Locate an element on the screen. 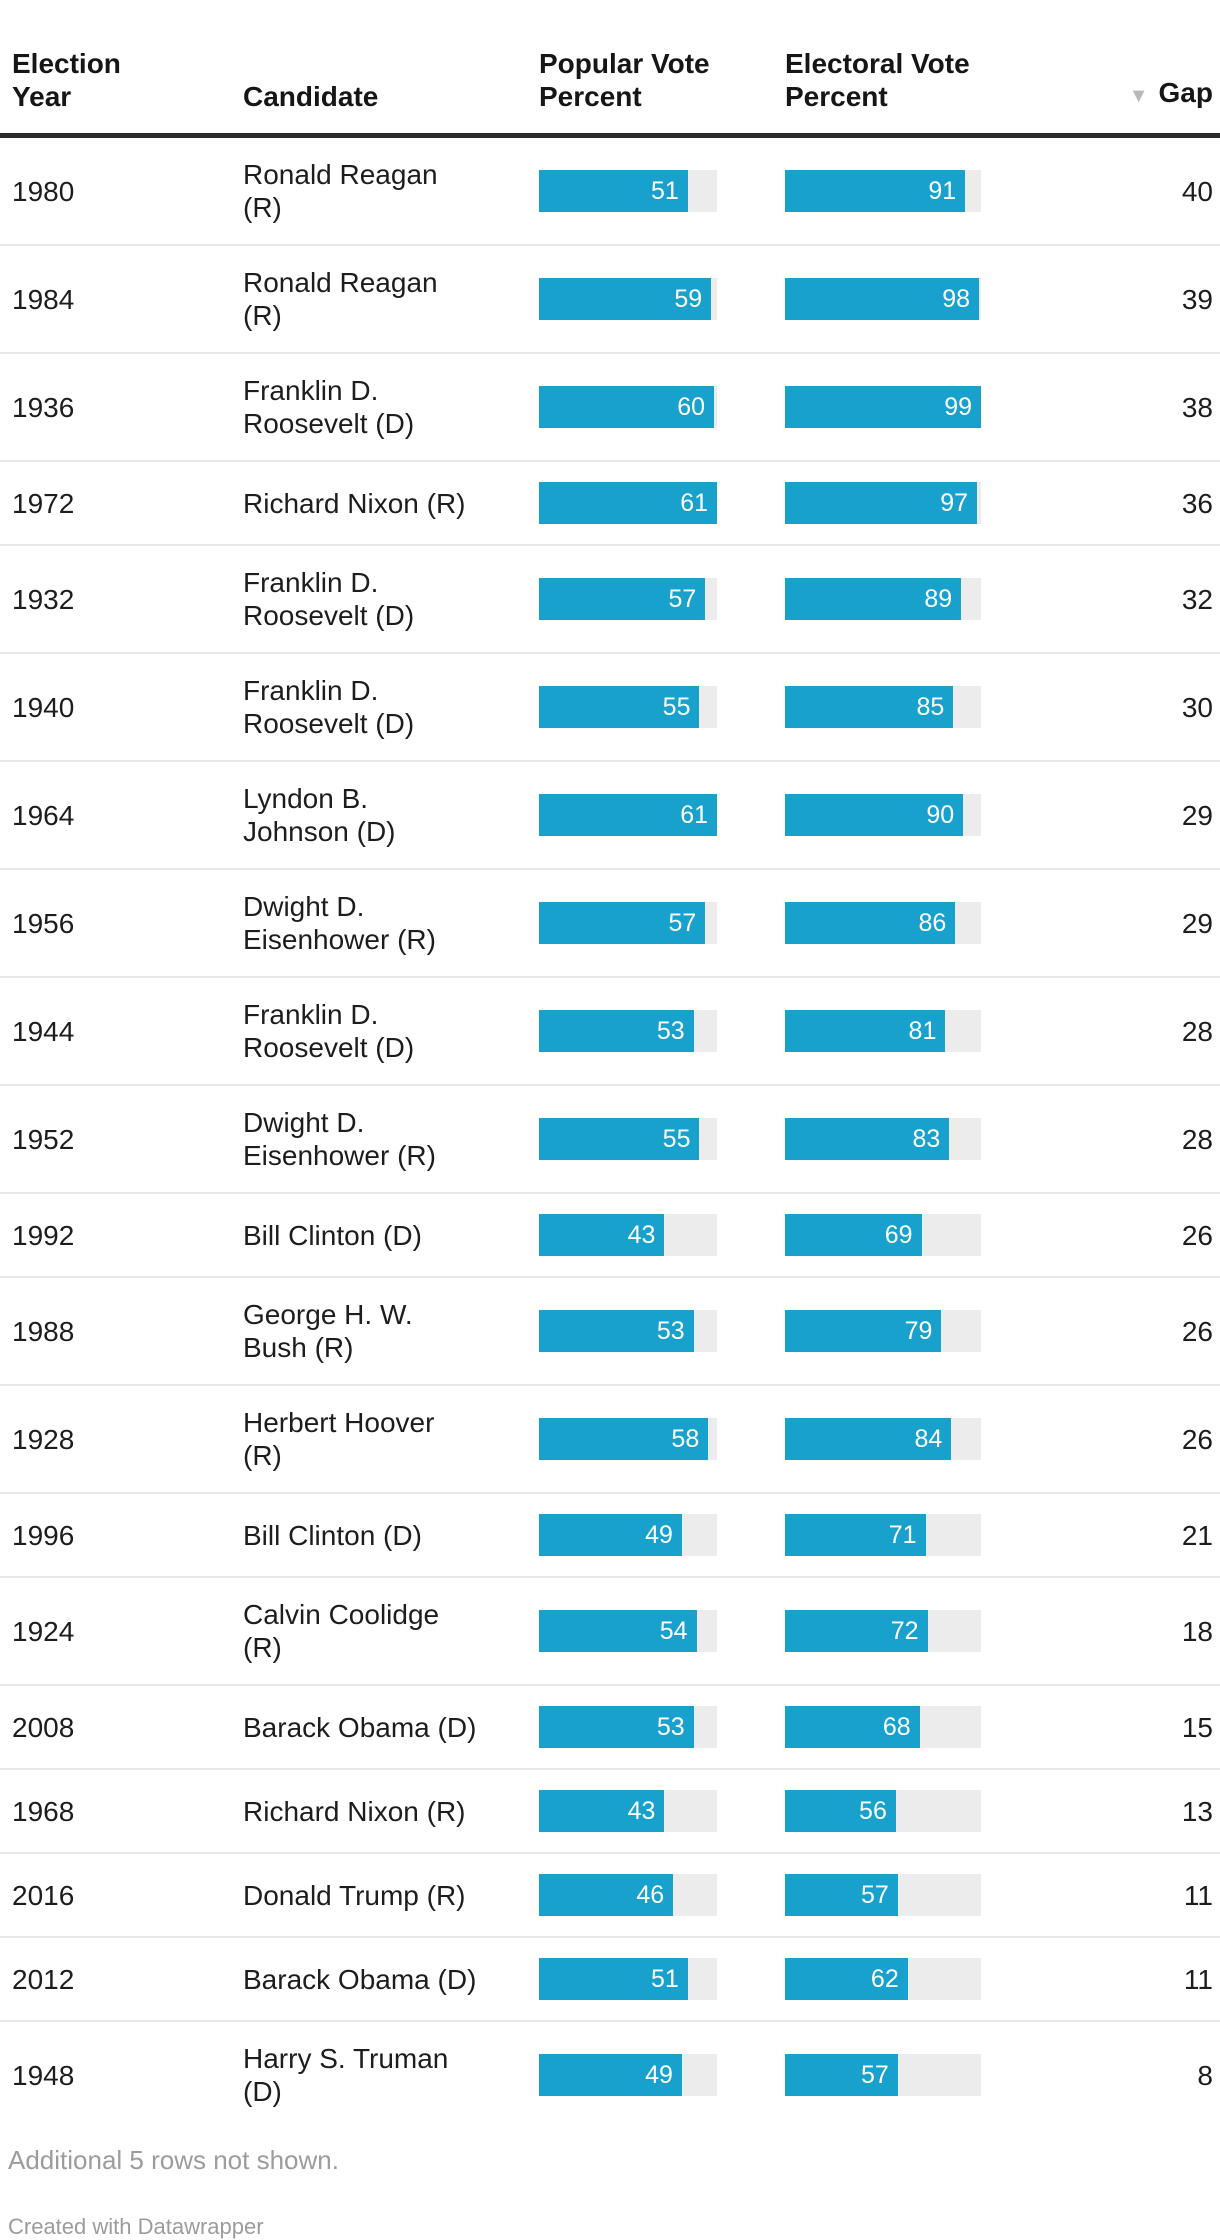  table-row: 1996 Bill Clinton (D) 49 71 21 is located at coordinates (610, 1536).